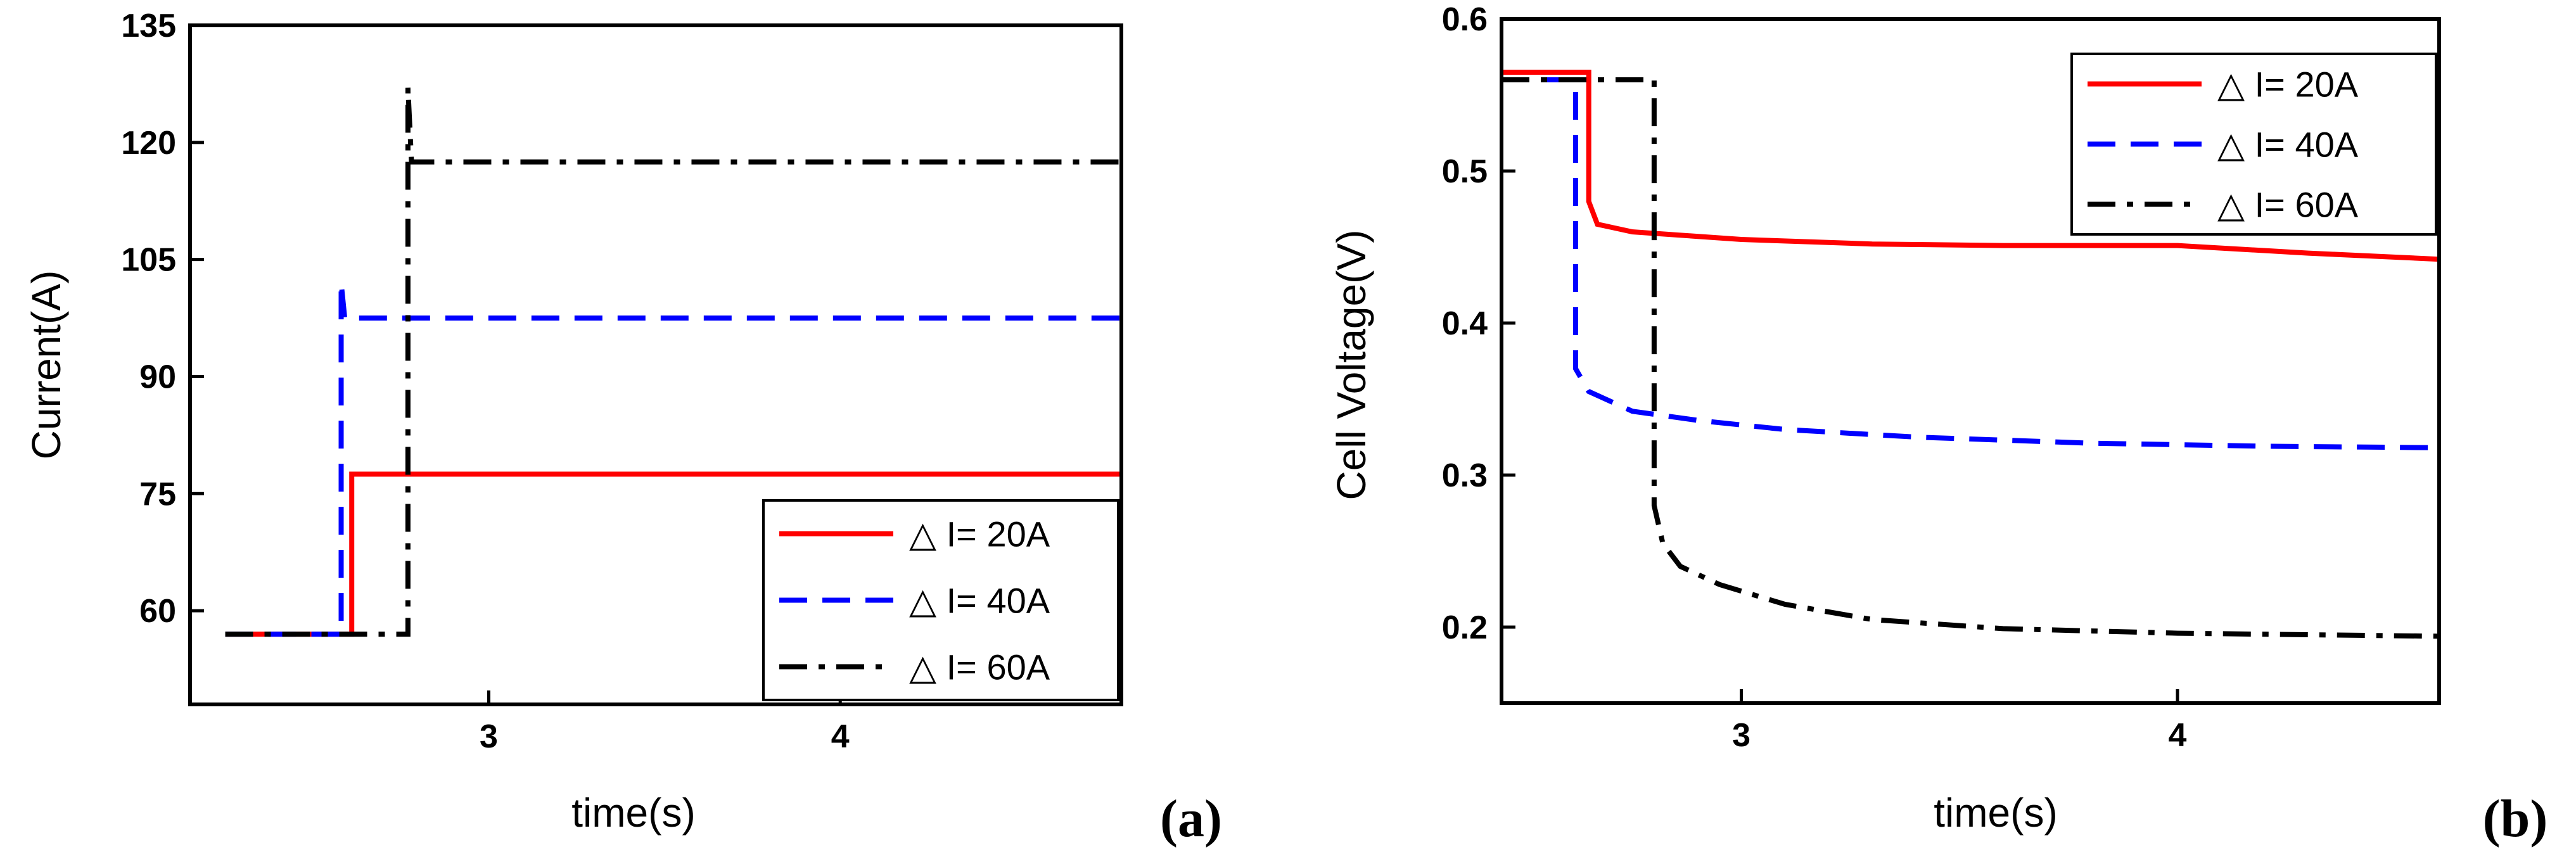  What do you see at coordinates (1352, 365) in the screenshot?
I see `panel-b-y-axis-label: Cell Voltage(V)` at bounding box center [1352, 365].